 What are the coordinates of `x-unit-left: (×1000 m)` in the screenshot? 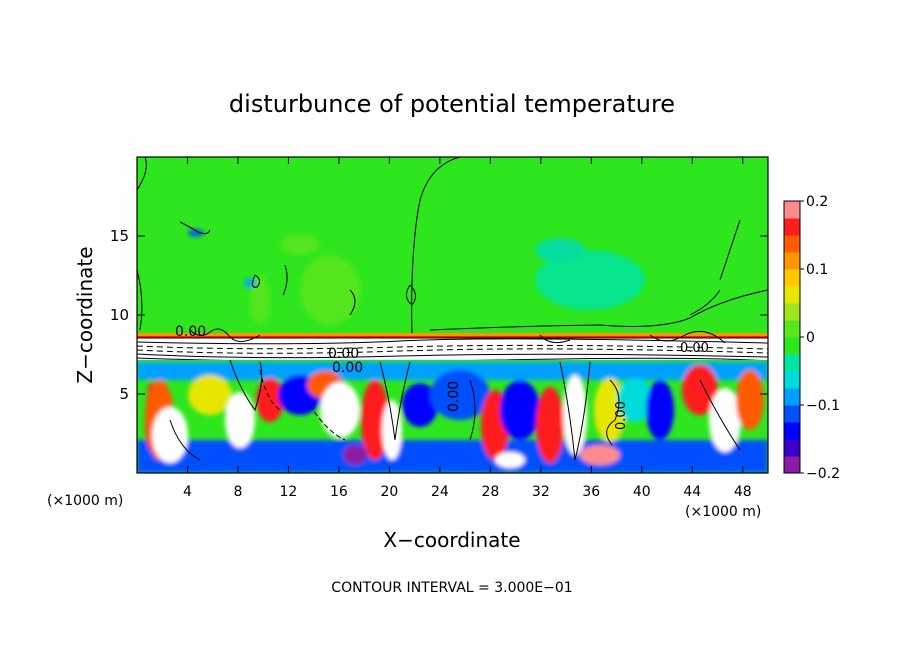 It's located at (85, 501).